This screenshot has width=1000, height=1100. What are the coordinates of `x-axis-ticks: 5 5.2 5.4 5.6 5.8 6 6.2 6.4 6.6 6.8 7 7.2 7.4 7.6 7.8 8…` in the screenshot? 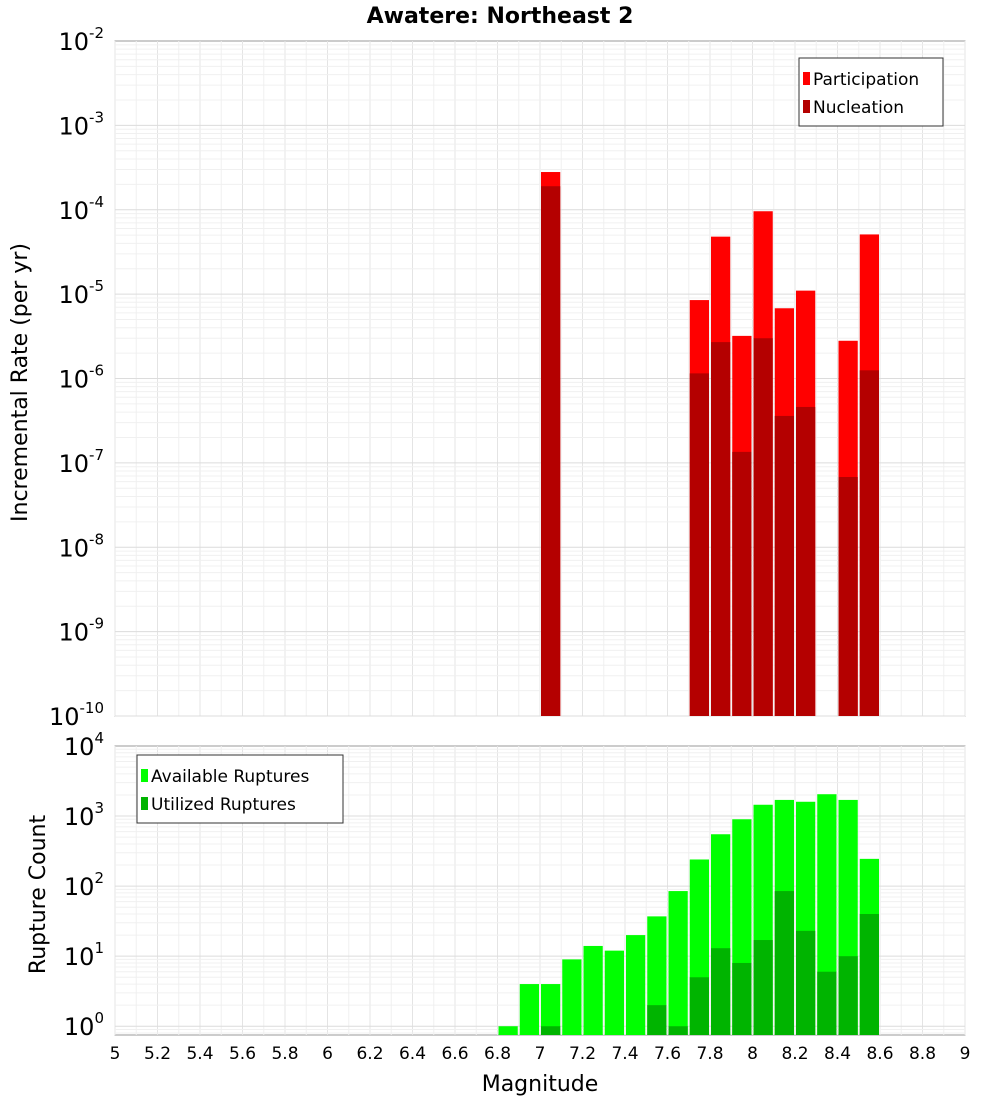 It's located at (540, 1054).